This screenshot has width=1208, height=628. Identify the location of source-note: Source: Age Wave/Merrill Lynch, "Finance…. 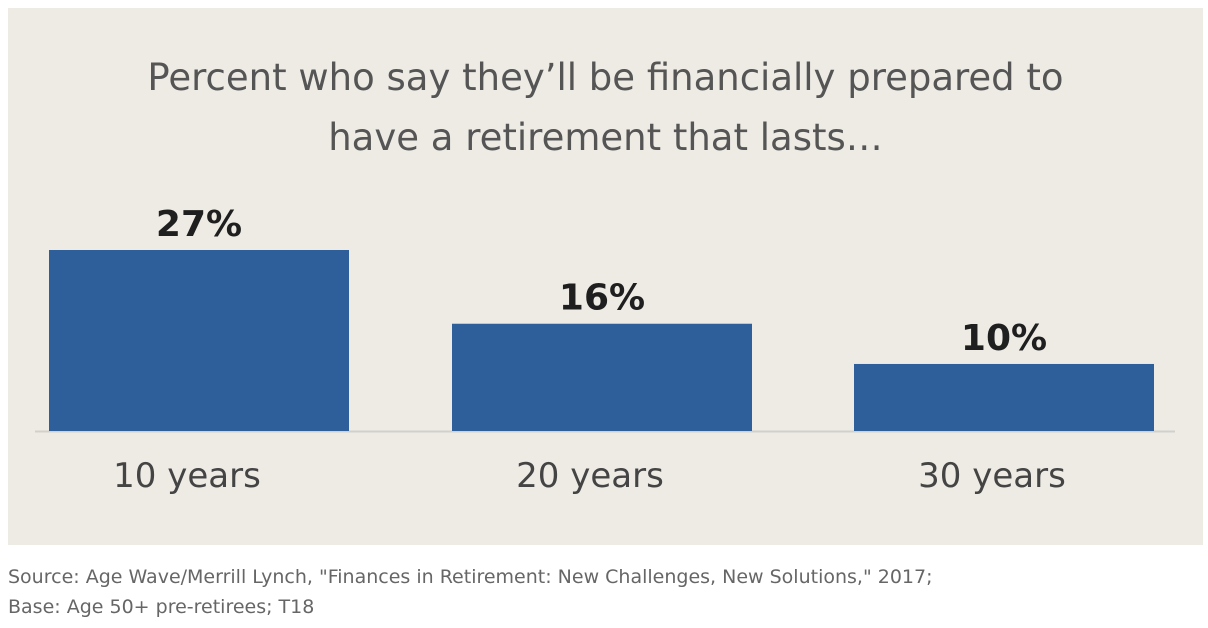
(603, 592).